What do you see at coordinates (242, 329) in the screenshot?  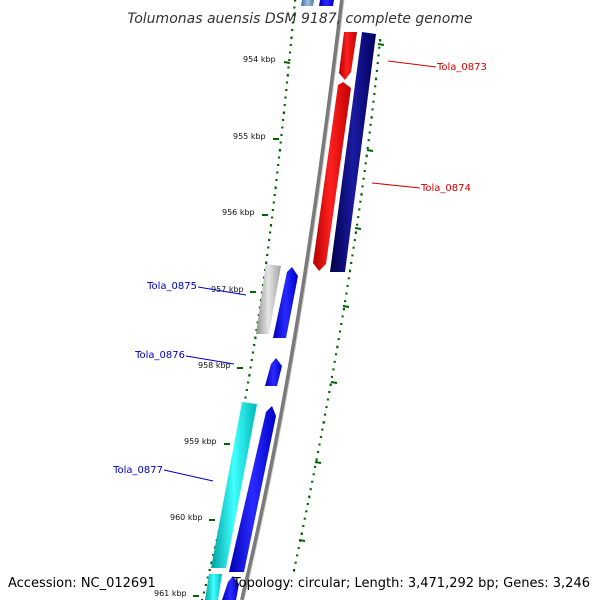 I see `kbp-major-ticks` at bounding box center [242, 329].